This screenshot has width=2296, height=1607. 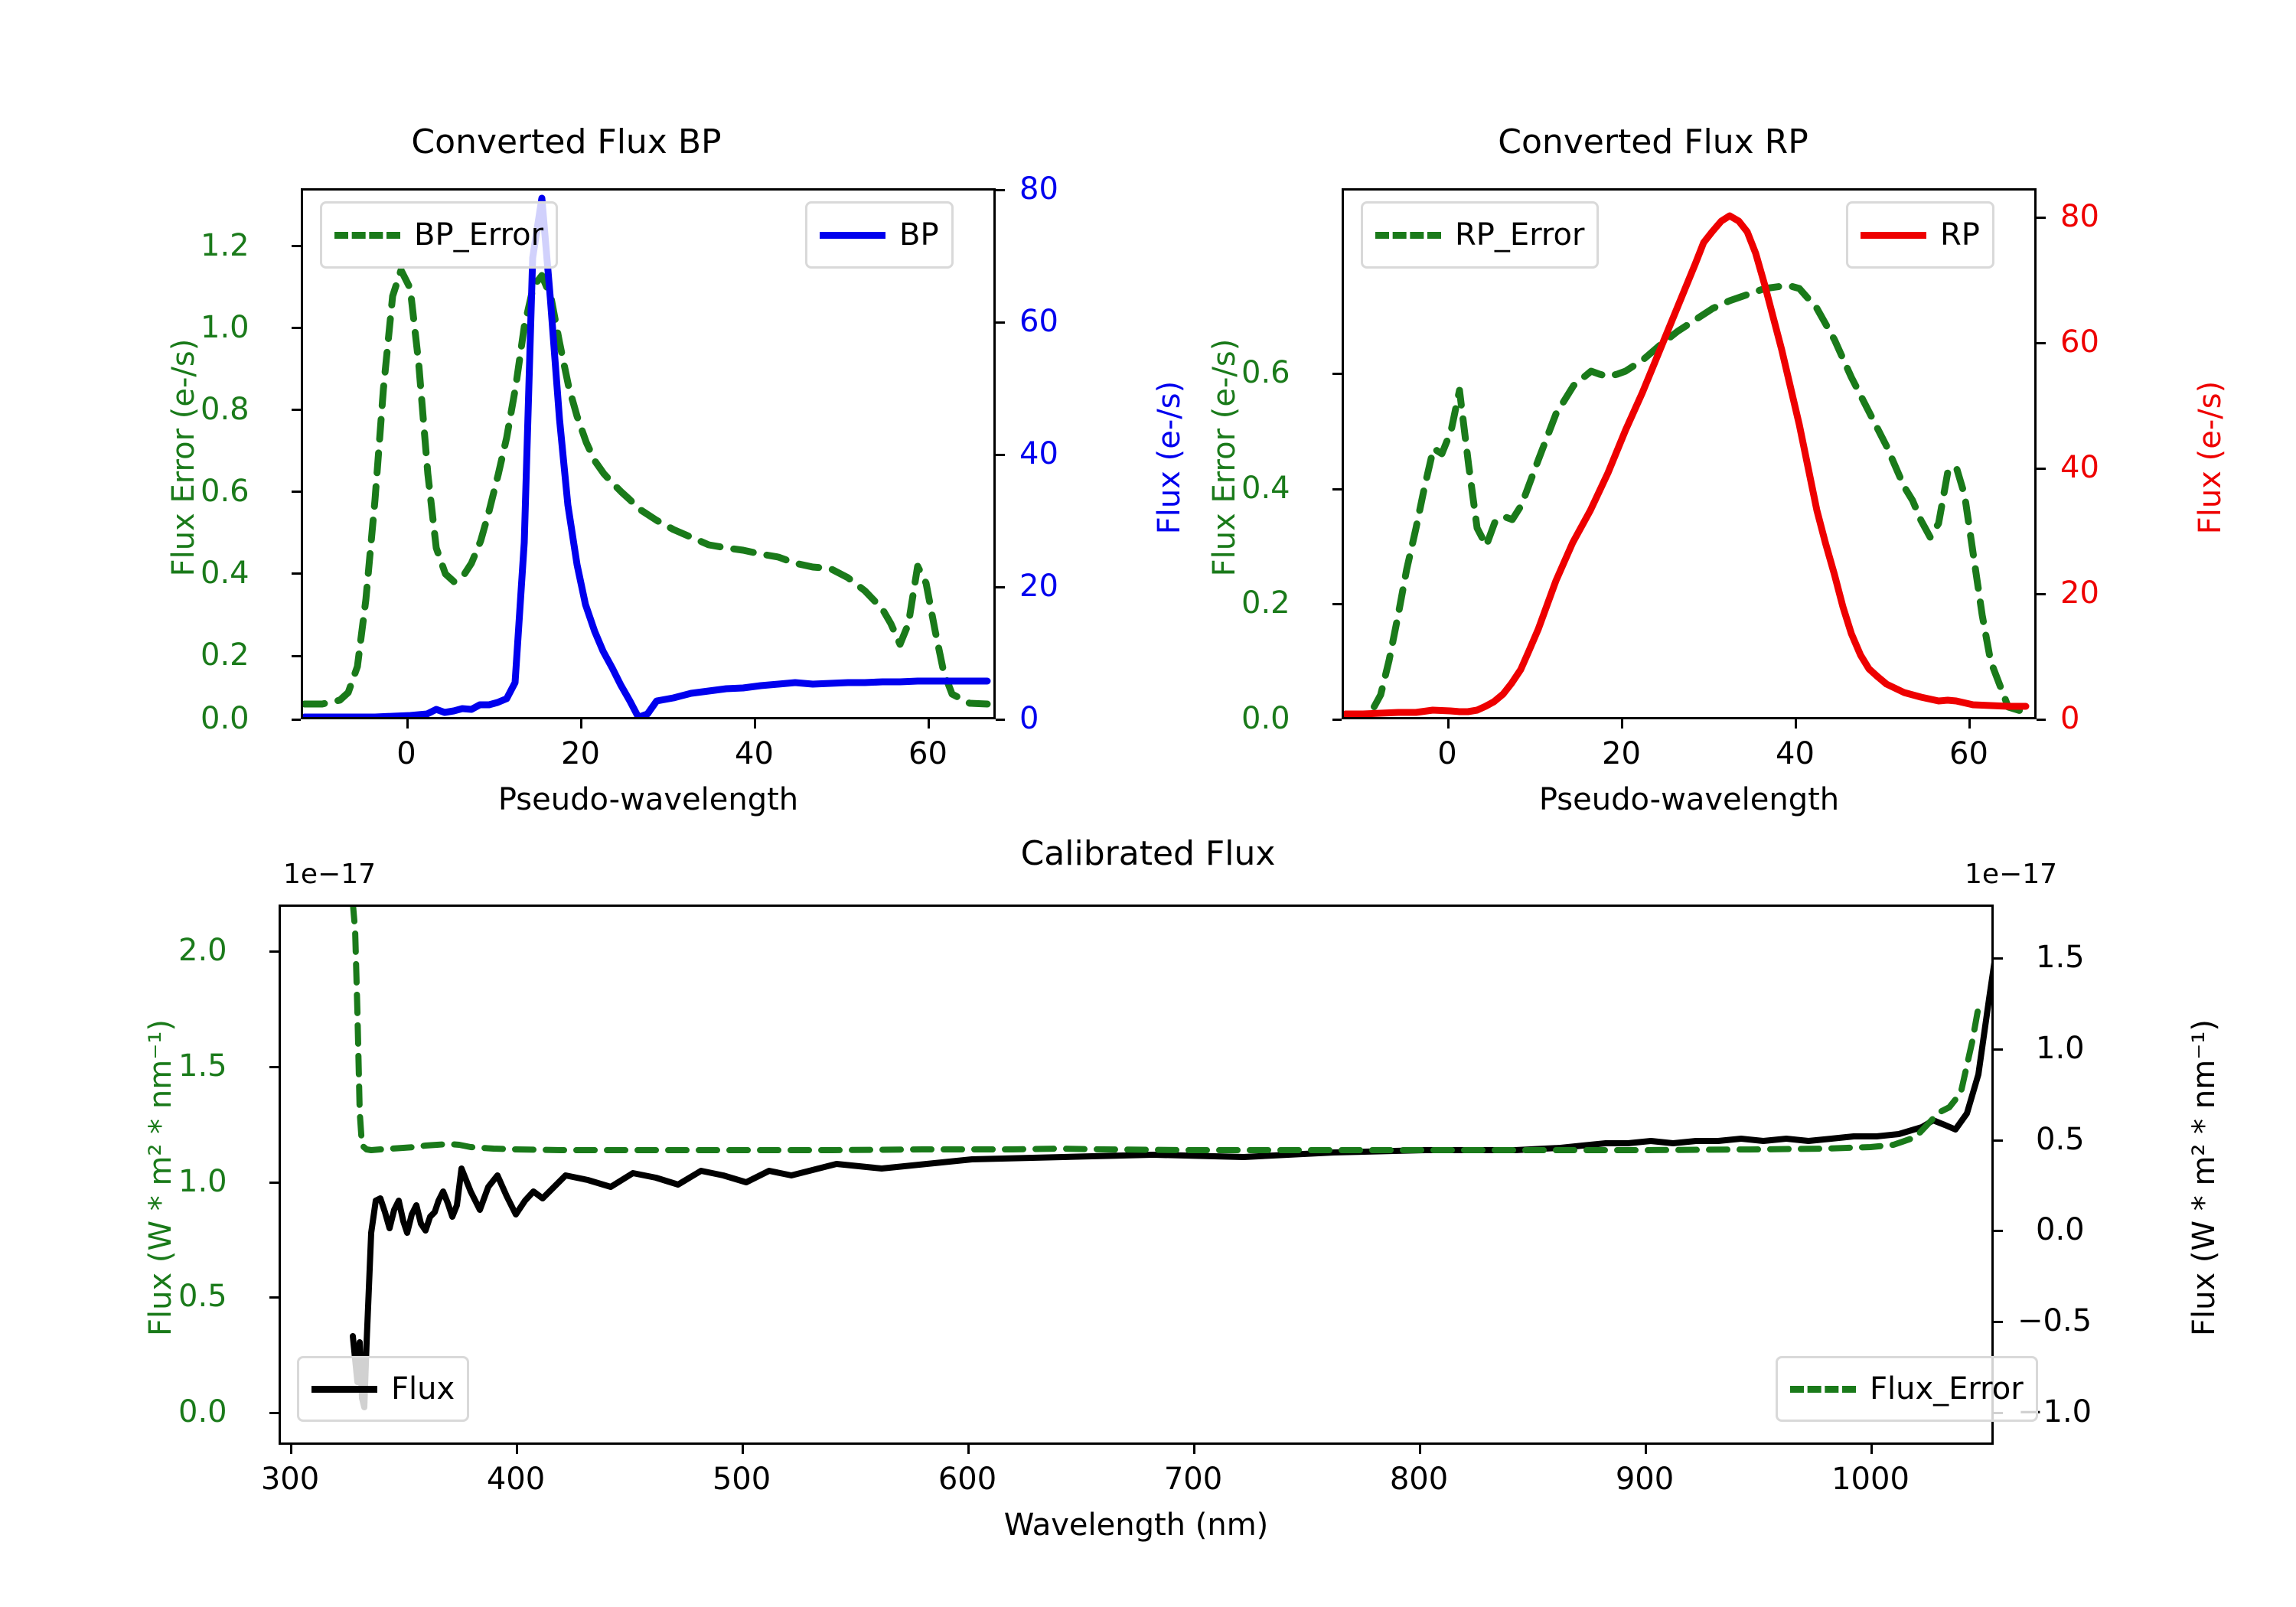 What do you see at coordinates (2060, 958) in the screenshot?
I see `cal-ytick-right-5: 1.5` at bounding box center [2060, 958].